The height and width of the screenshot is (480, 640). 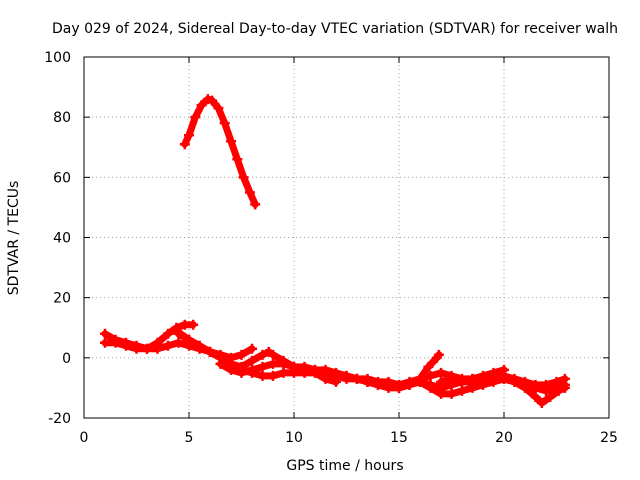 I want to click on x-tick-label: 15, so click(x=399, y=438).